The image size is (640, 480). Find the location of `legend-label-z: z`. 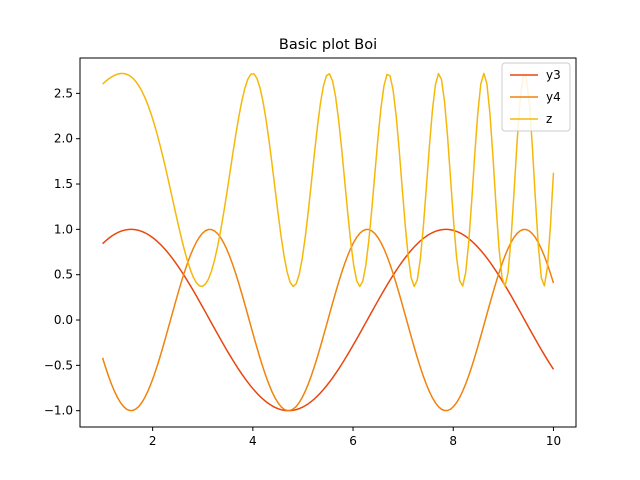

legend-label-z: z is located at coordinates (549, 119).